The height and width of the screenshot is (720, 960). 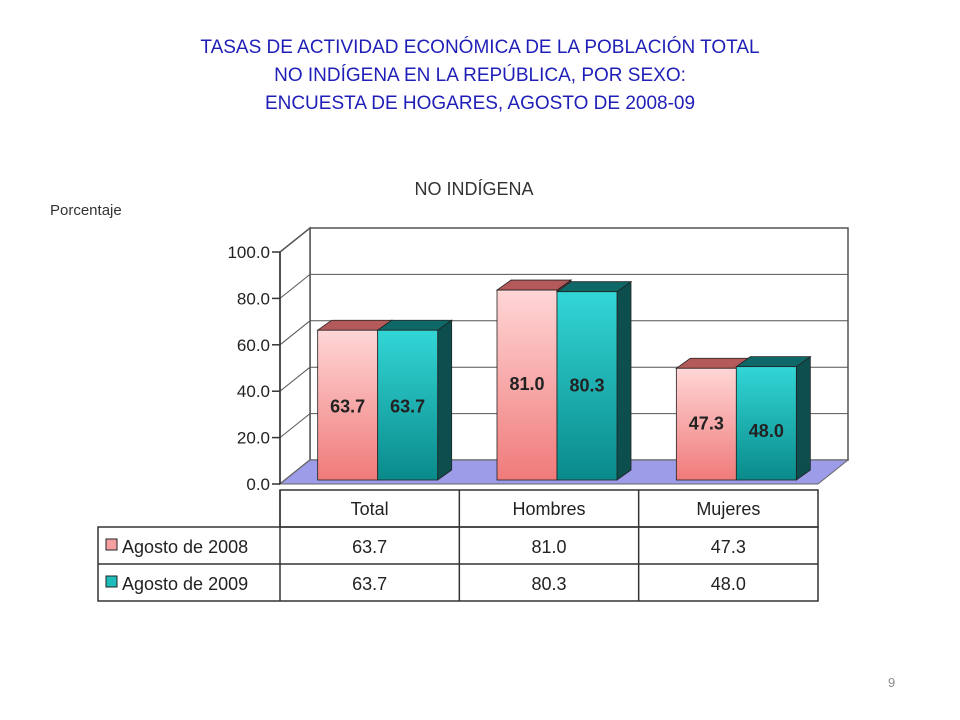 What do you see at coordinates (548, 509) in the screenshot?
I see `category-label: Hombres` at bounding box center [548, 509].